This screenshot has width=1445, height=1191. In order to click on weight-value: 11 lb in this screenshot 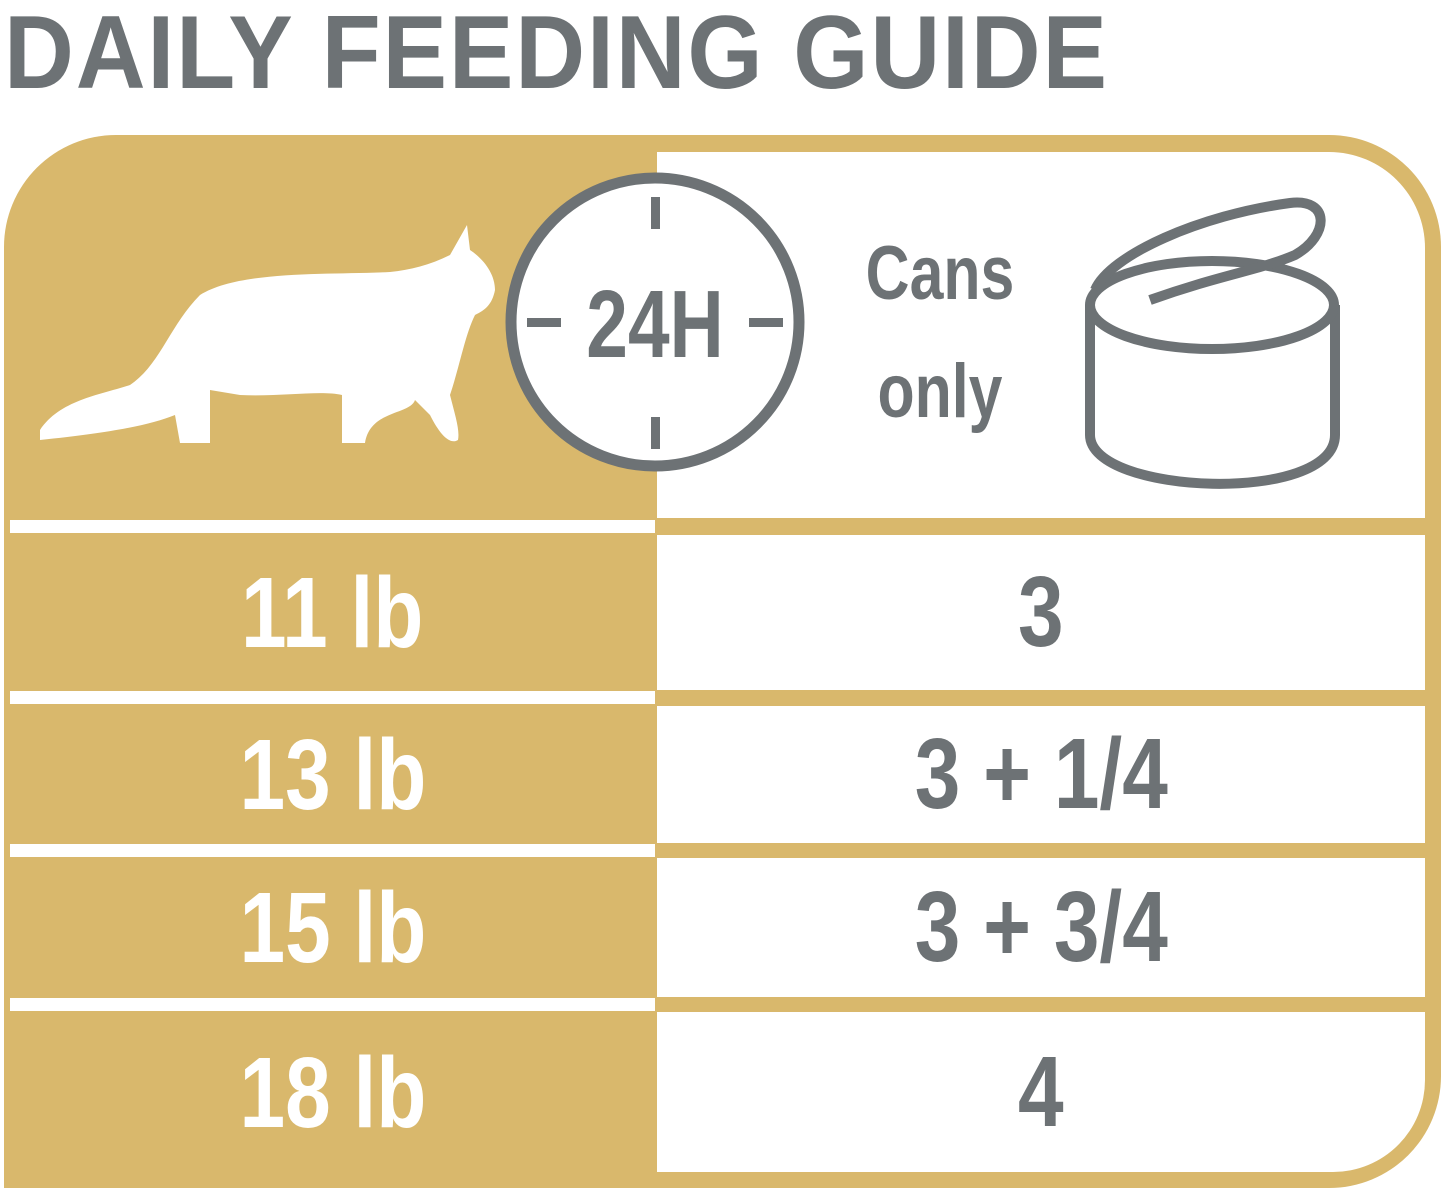, I will do `click(332, 612)`.